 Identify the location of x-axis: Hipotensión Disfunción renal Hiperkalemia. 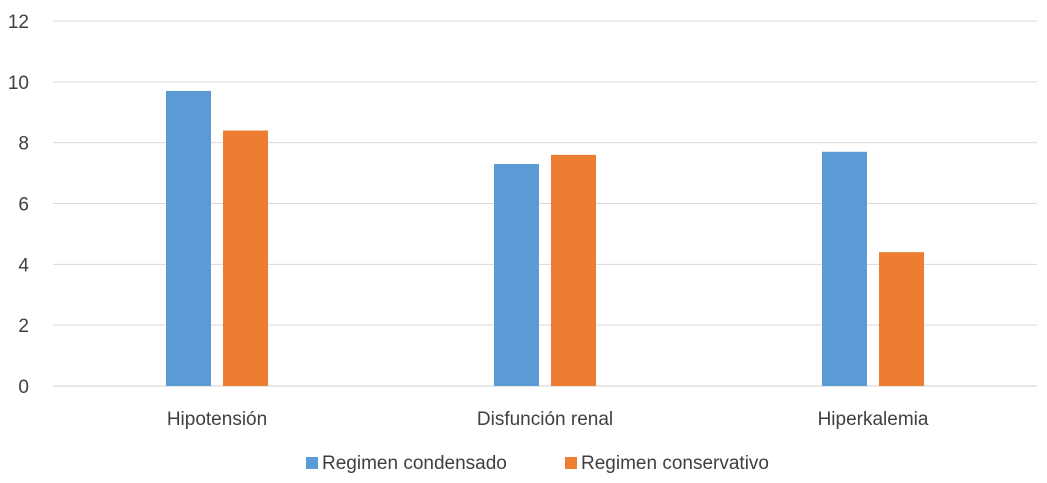
(548, 419).